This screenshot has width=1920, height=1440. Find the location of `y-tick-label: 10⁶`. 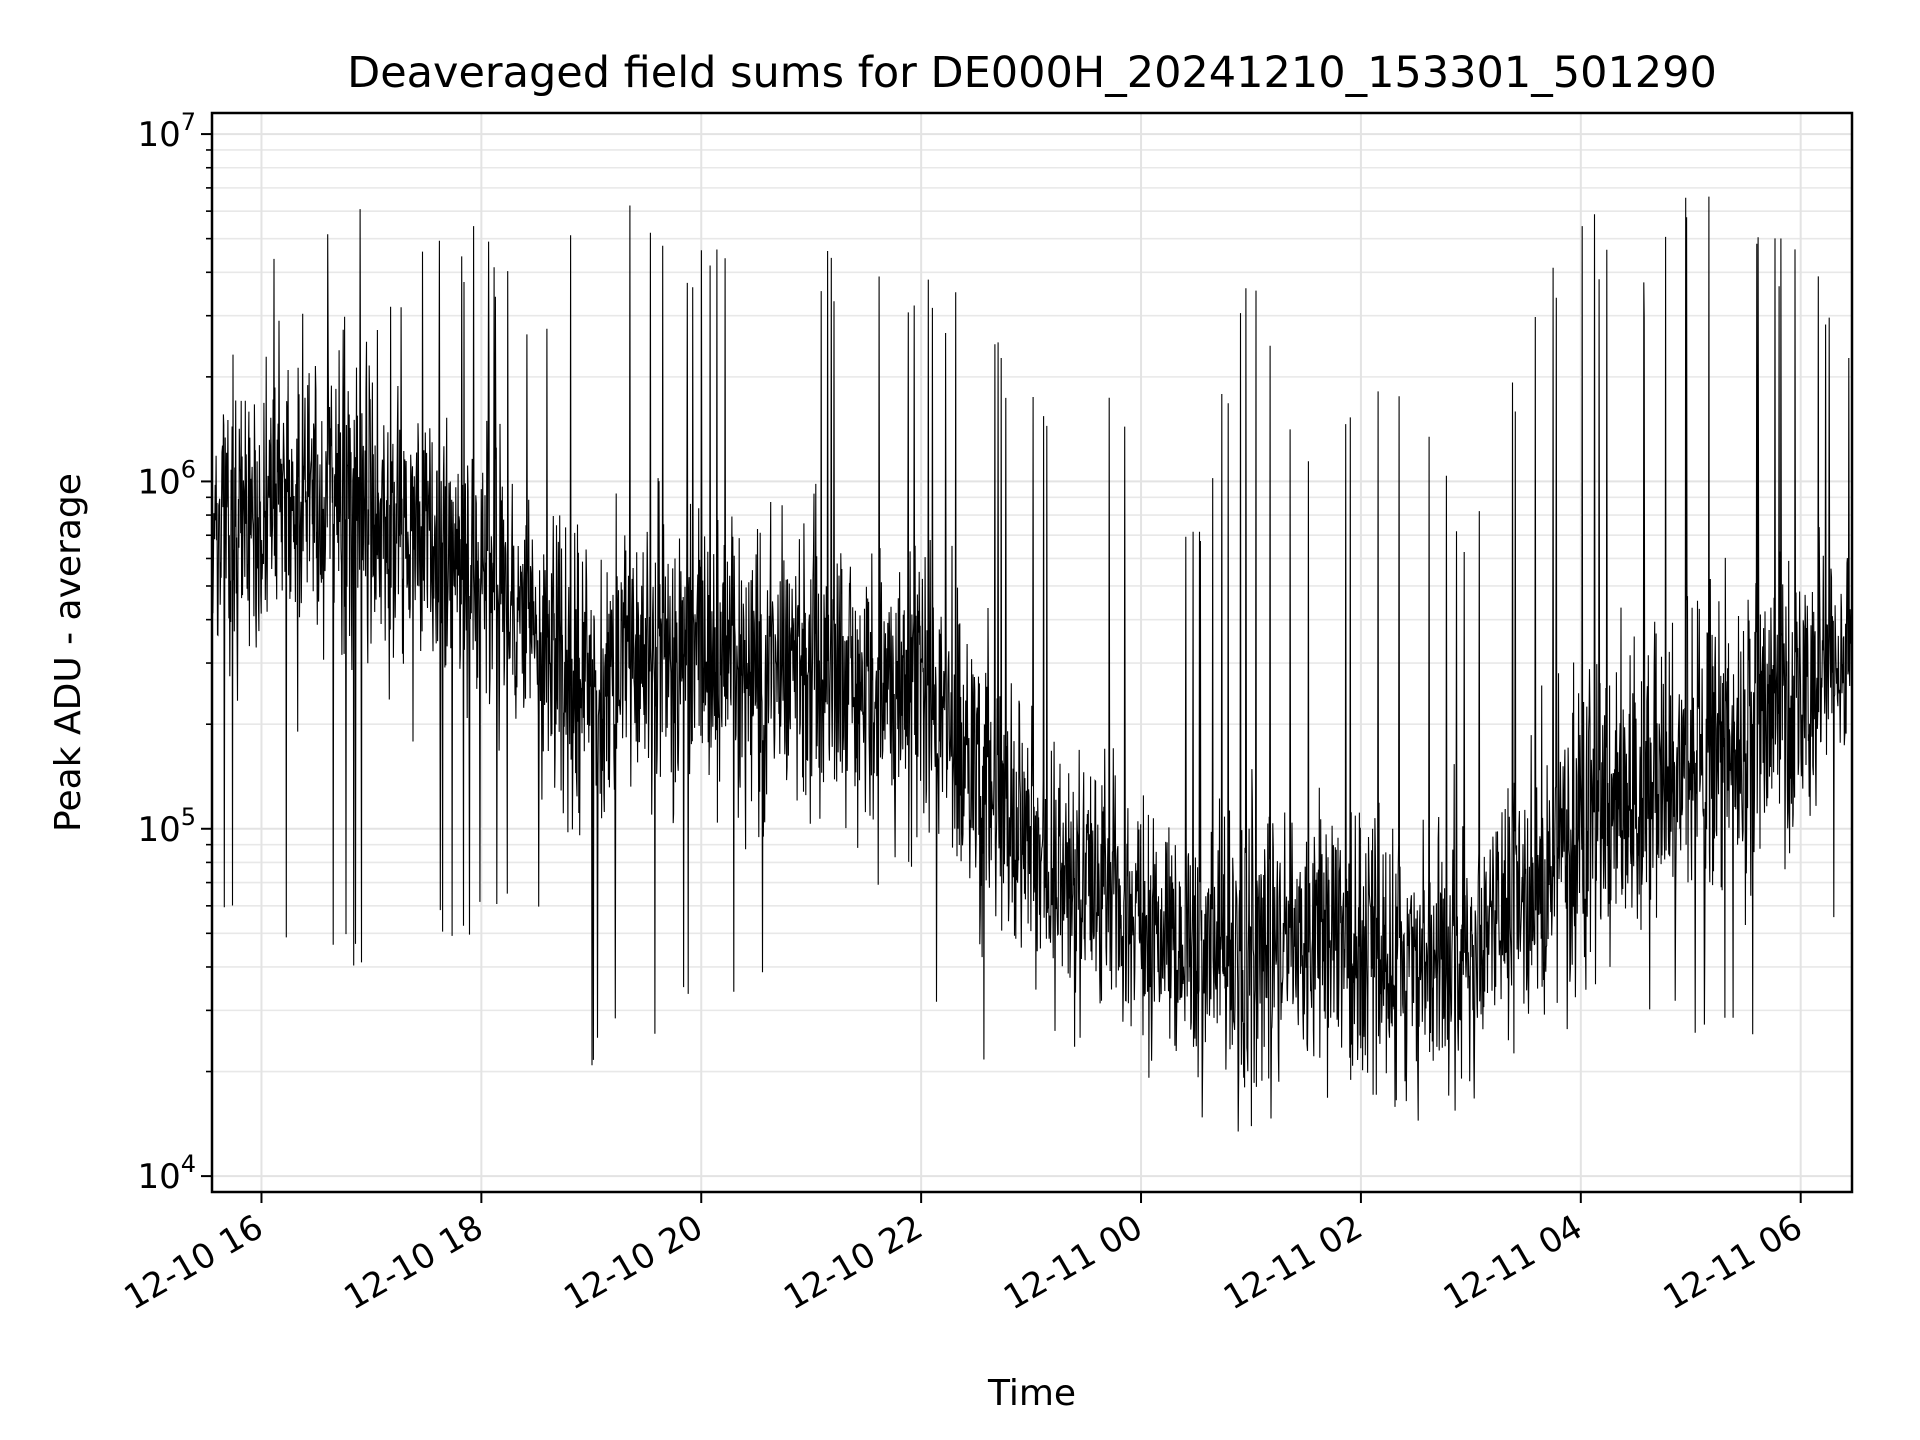

y-tick-label: 10⁶ is located at coordinates (166, 478).